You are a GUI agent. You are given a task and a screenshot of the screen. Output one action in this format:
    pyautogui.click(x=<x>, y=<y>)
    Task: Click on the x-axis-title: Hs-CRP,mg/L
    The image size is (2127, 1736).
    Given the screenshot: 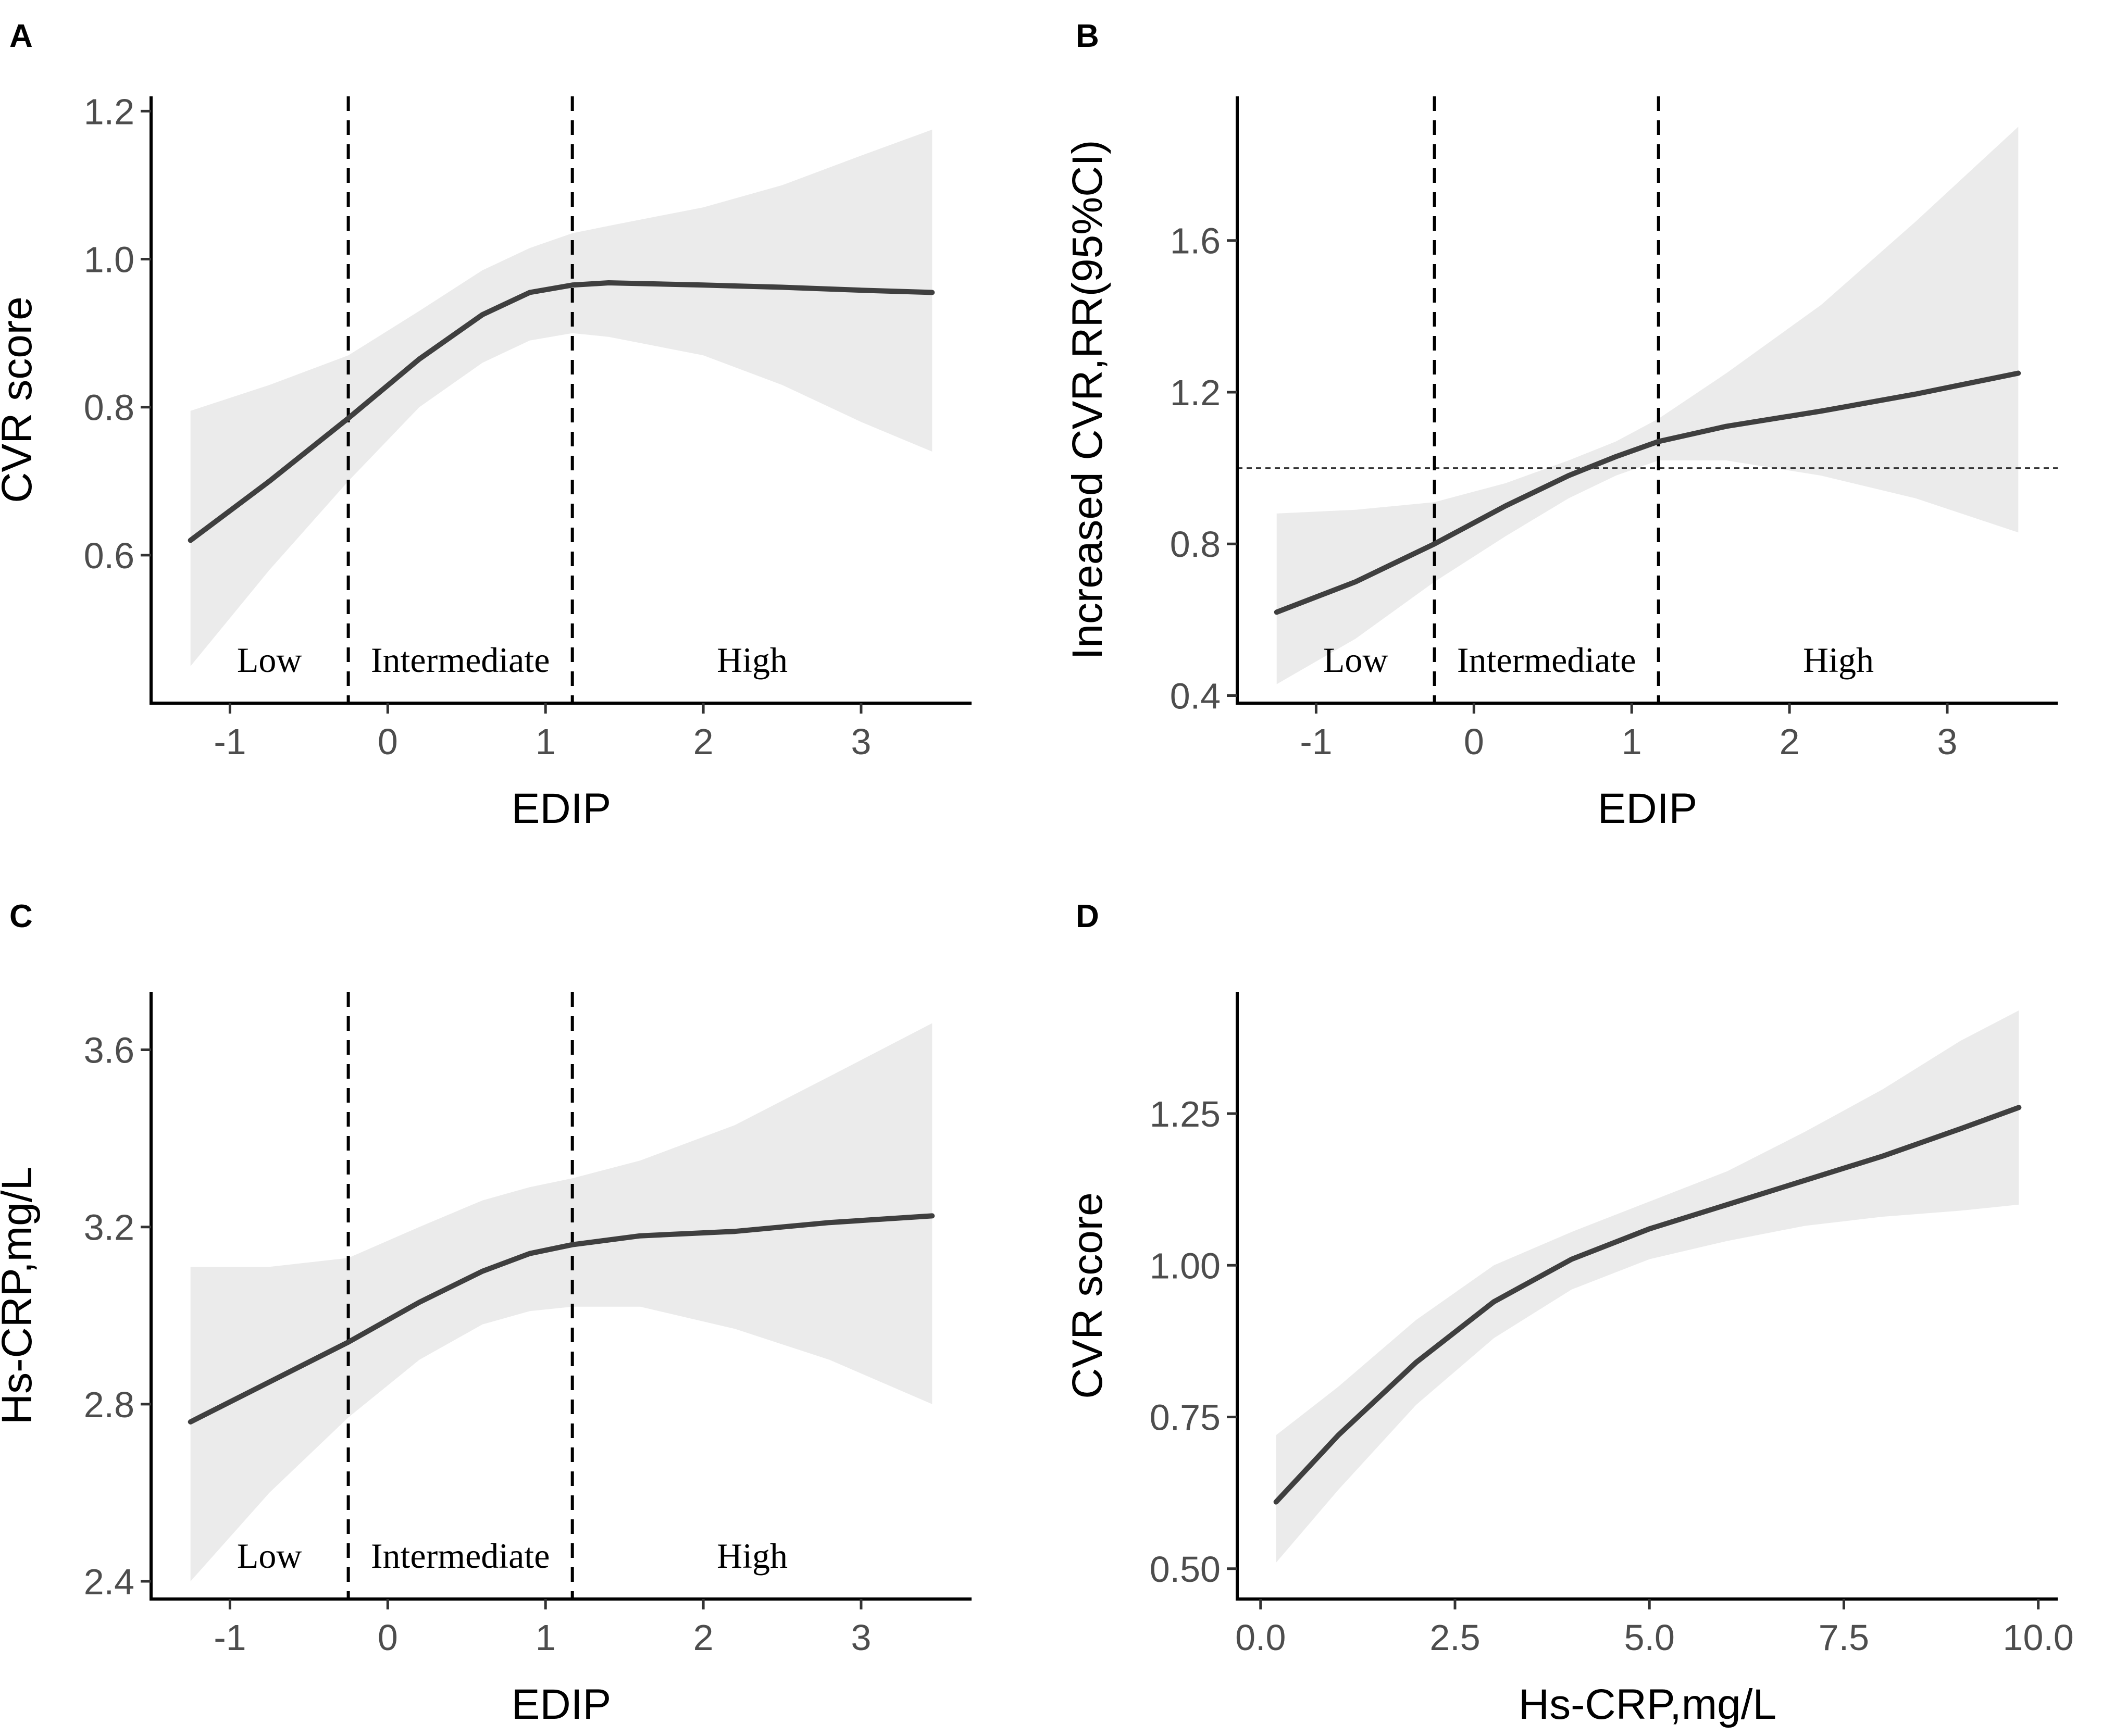 What is the action you would take?
    pyautogui.click(x=1648, y=1705)
    